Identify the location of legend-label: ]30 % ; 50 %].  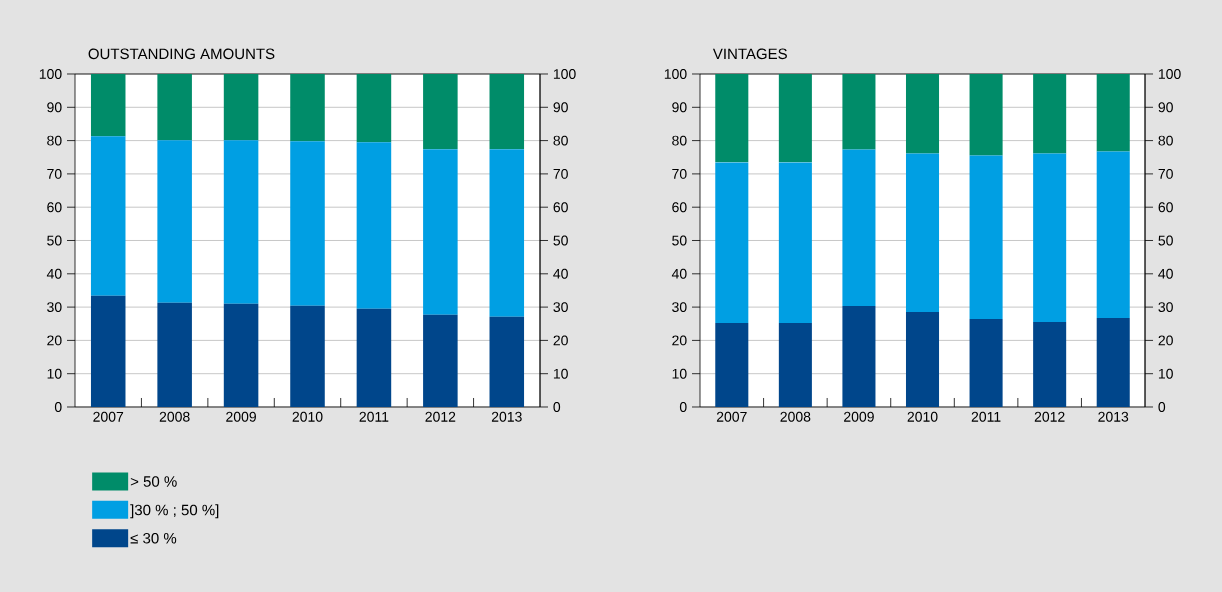
(174, 511).